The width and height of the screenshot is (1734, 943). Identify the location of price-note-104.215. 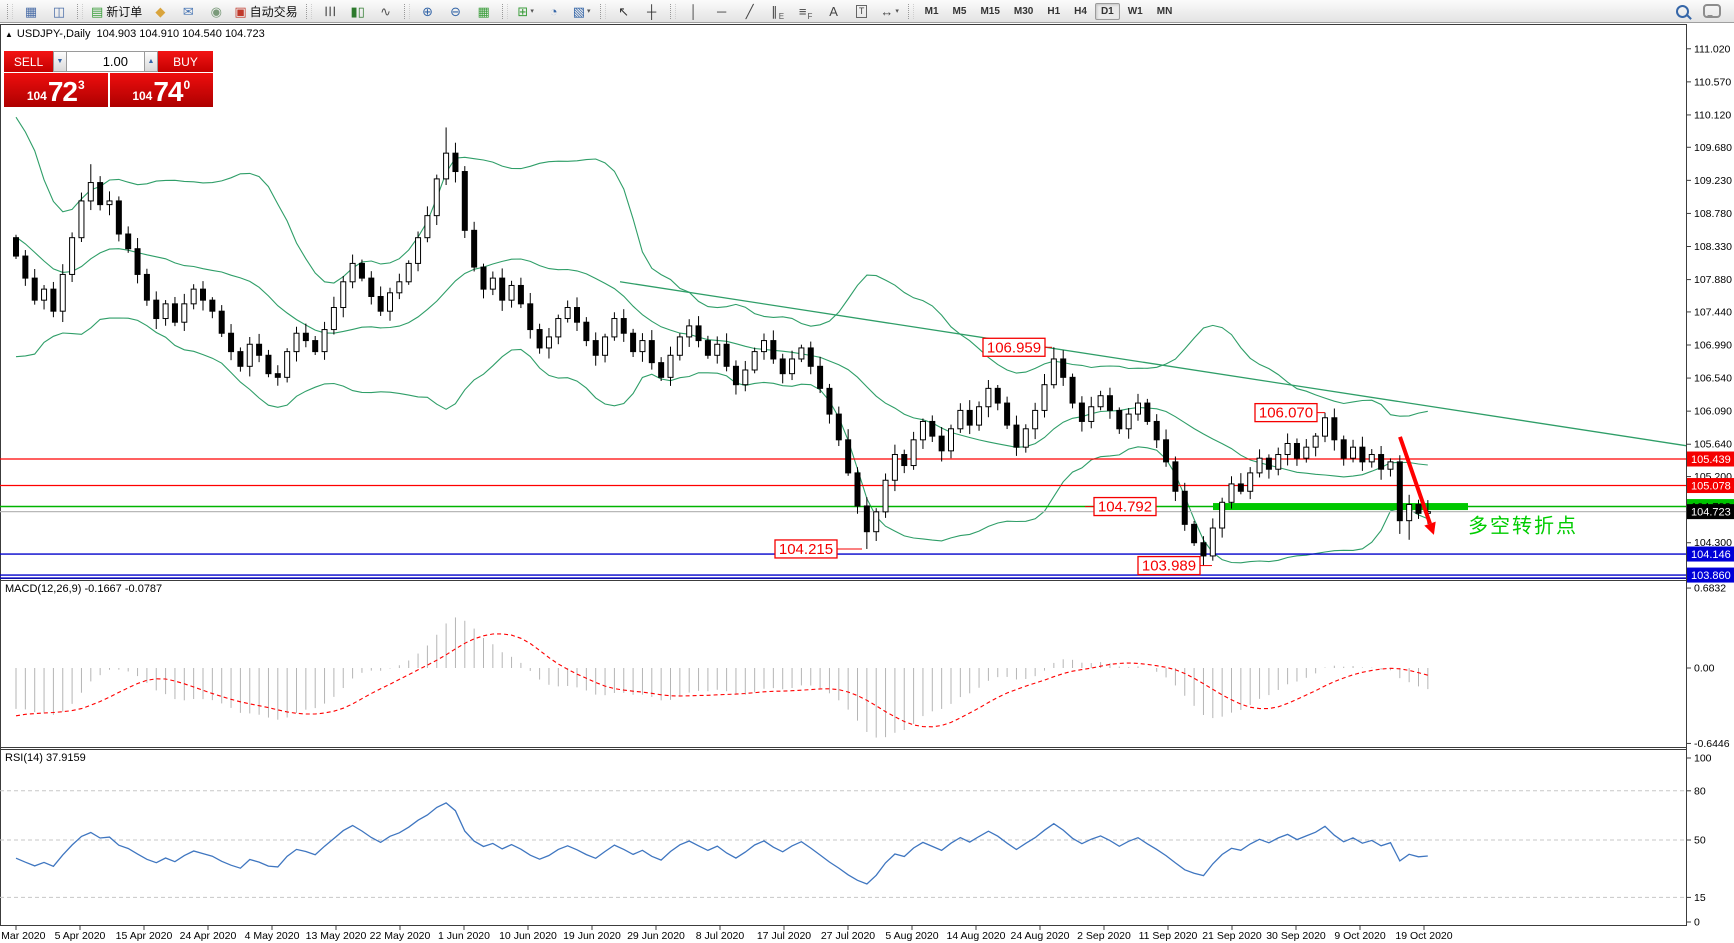
(806, 549).